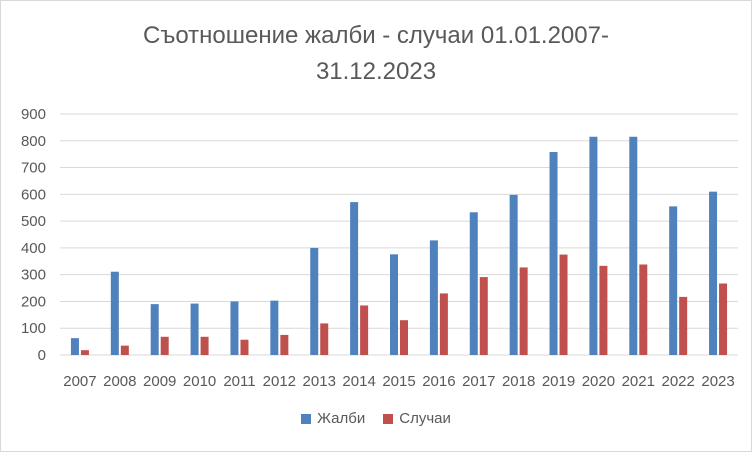 This screenshot has width=752, height=452. Describe the element at coordinates (306, 418) in the screenshot. I see `legend-swatch-complaints` at that location.